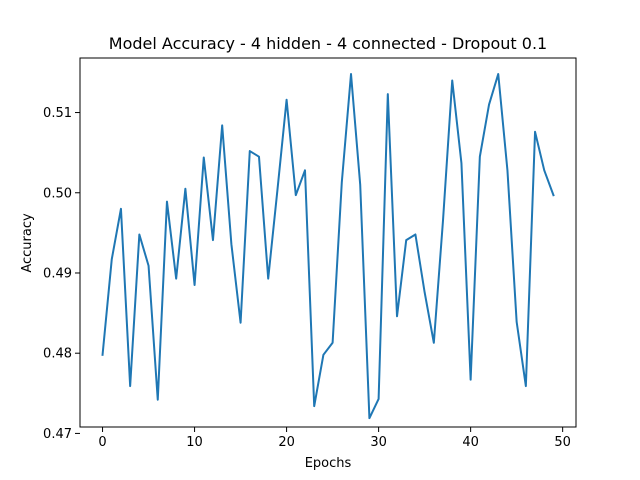 This screenshot has height=480, width=640. What do you see at coordinates (470, 442) in the screenshot?
I see `x-tick-label: 40` at bounding box center [470, 442].